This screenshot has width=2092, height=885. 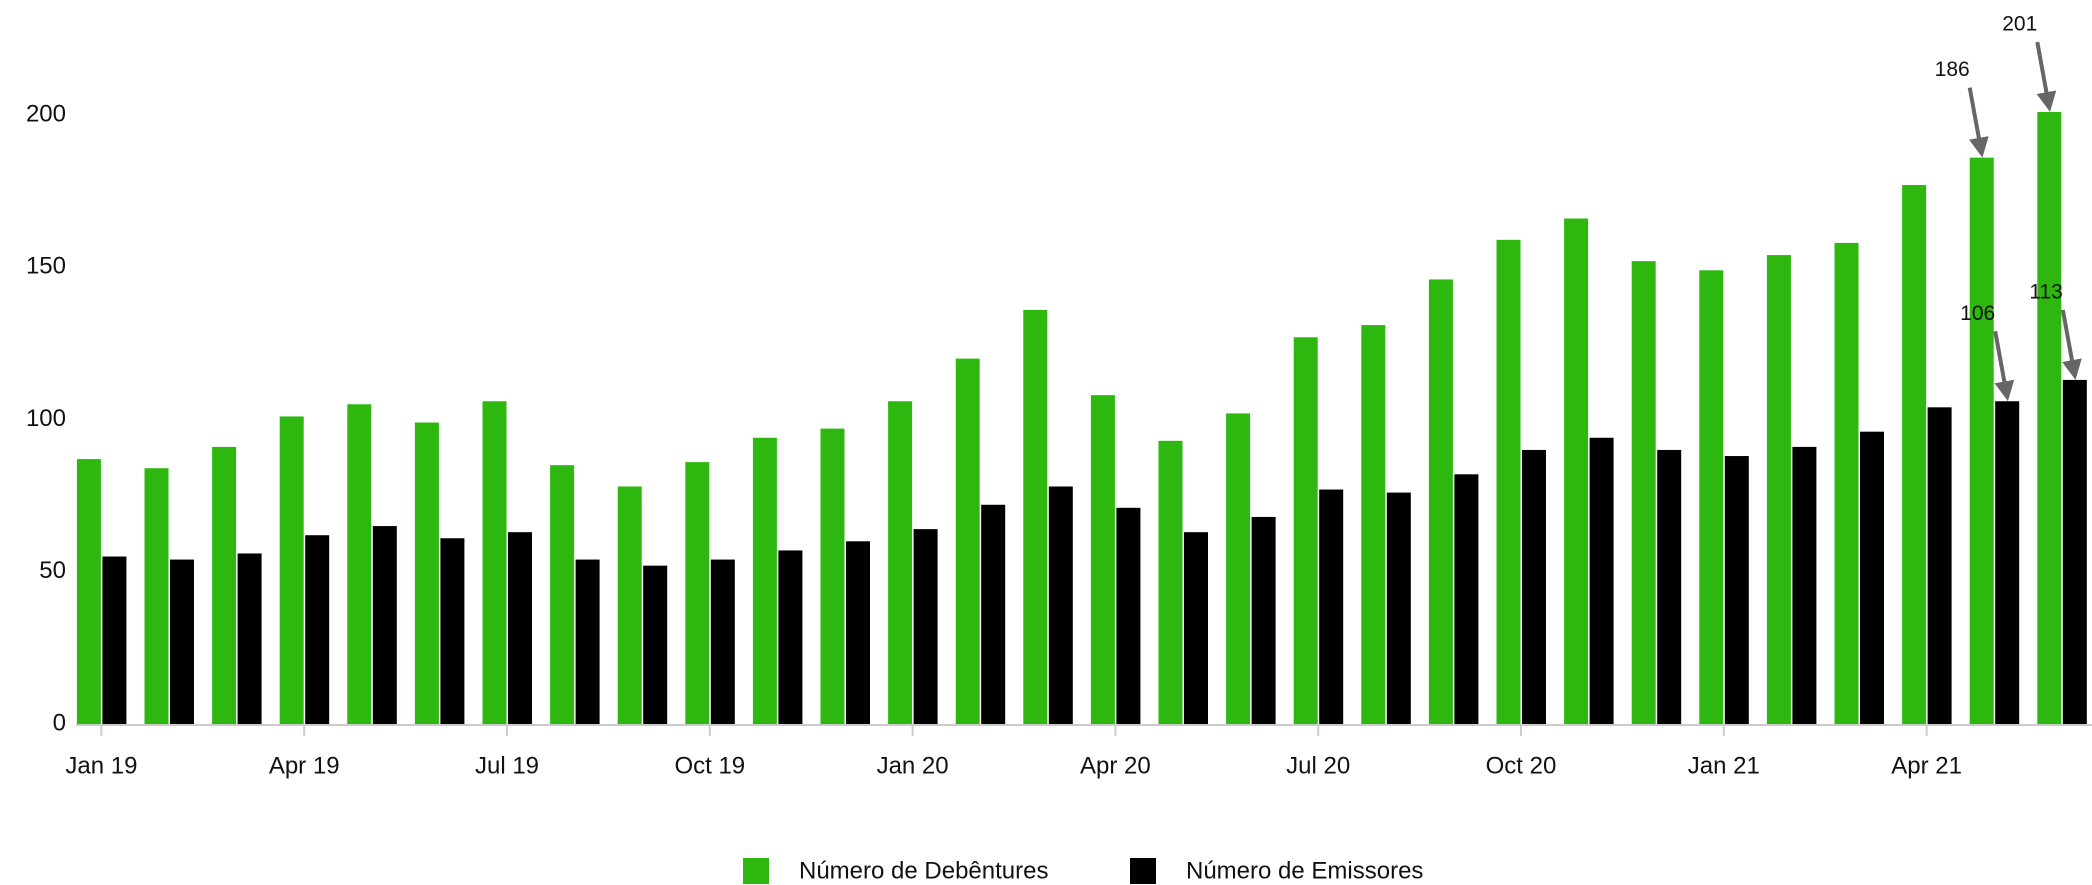 I want to click on data-label: 113, so click(x=2045, y=291).